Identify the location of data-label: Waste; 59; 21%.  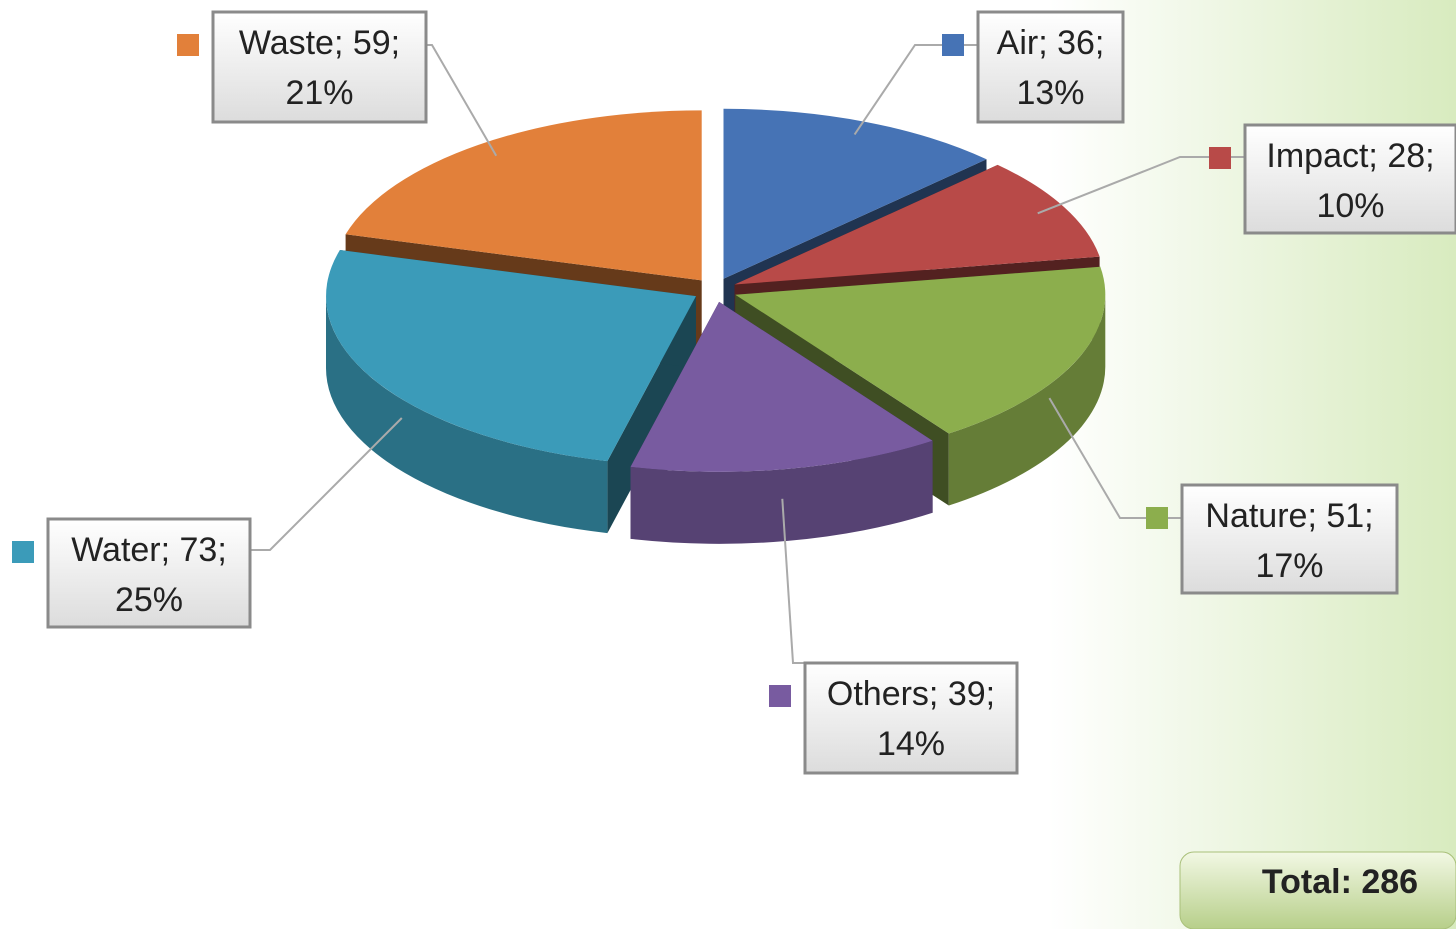
(319, 68).